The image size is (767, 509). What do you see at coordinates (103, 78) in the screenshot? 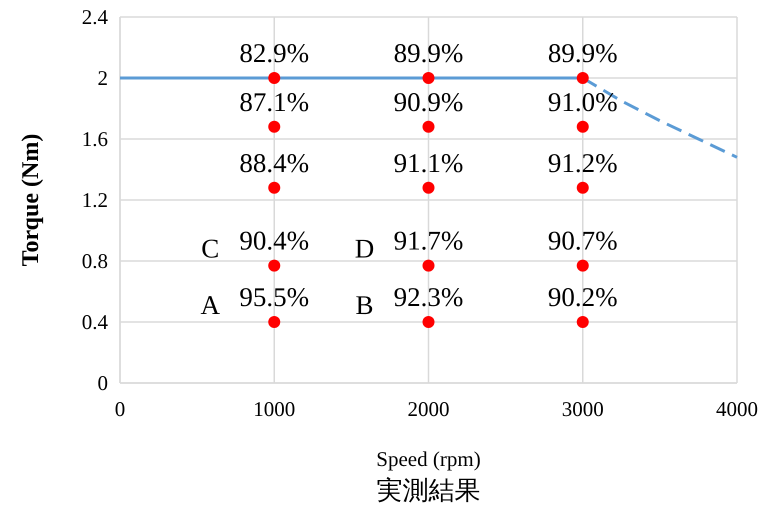
I see `y-tick-label: 2` at bounding box center [103, 78].